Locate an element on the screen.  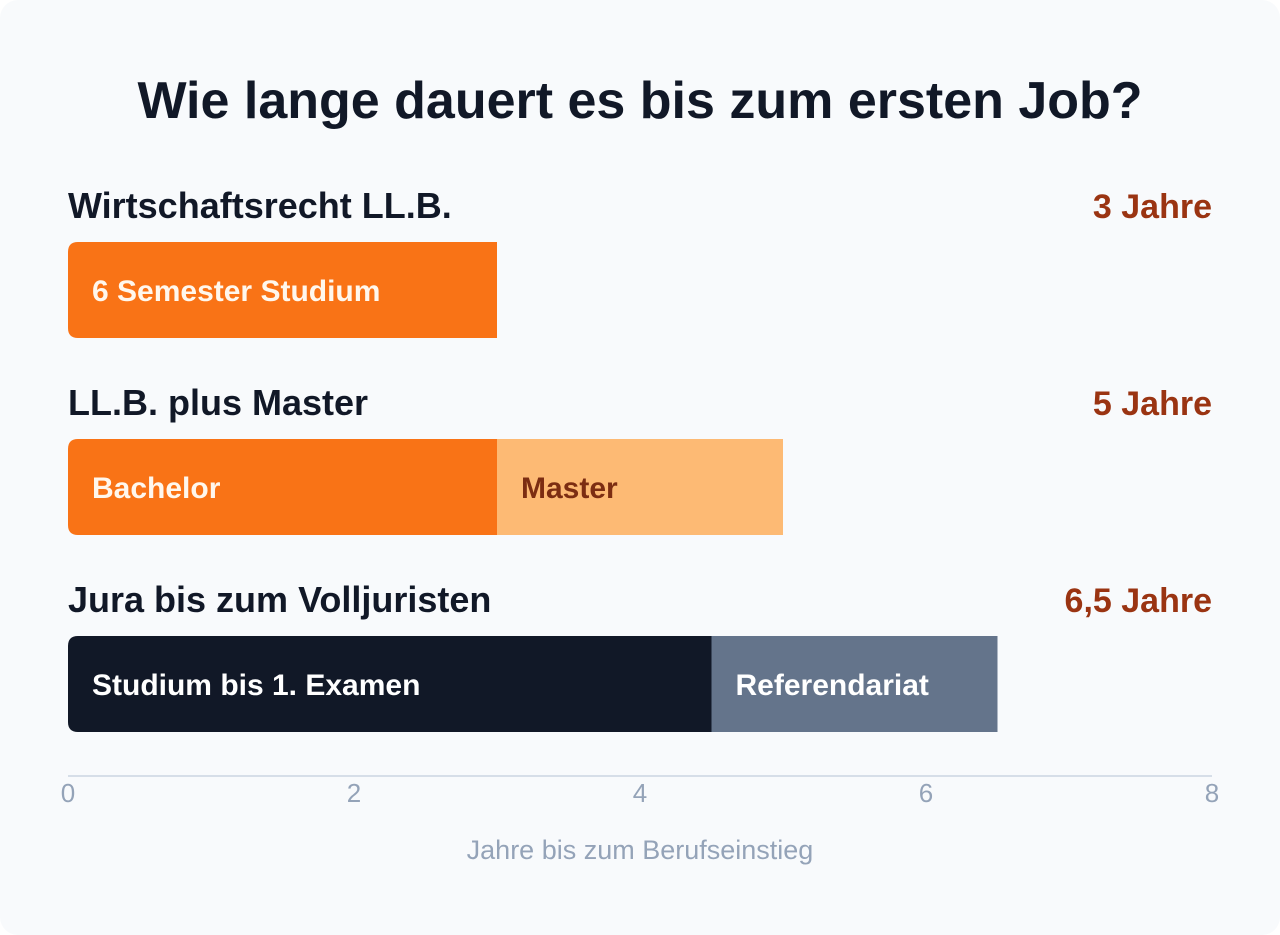
bar-segment-label: Studium bis 1. Examen is located at coordinates (256, 685).